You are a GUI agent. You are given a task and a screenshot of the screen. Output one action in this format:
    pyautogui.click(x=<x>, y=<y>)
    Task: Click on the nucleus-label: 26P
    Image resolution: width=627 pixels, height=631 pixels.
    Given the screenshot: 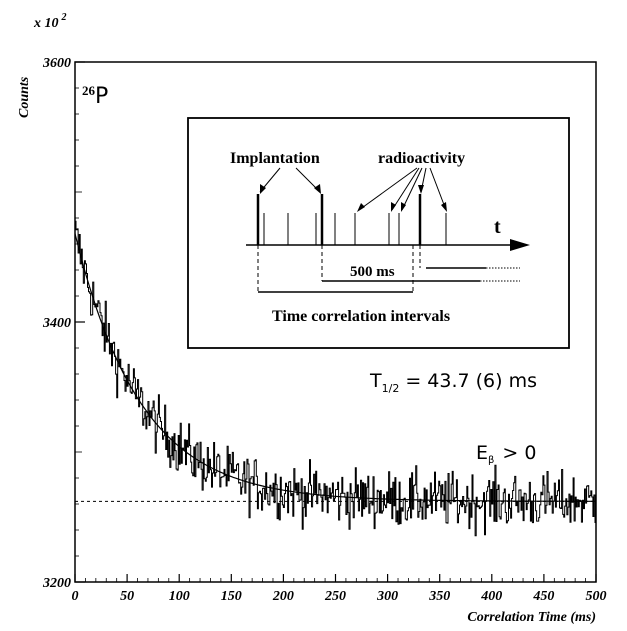 What is the action you would take?
    pyautogui.click(x=95, y=96)
    